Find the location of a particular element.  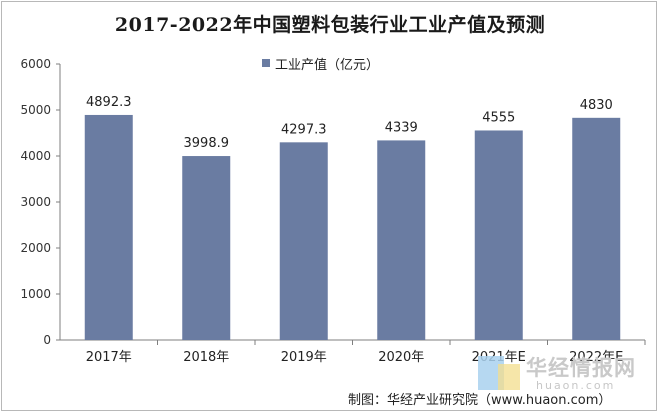

y-tick-label: 0 is located at coordinates (47, 340).